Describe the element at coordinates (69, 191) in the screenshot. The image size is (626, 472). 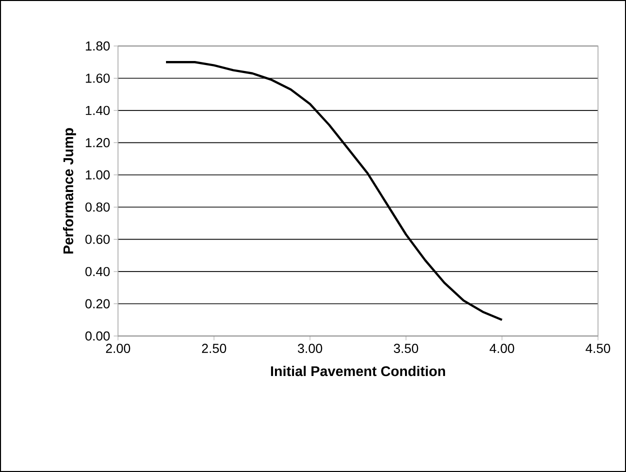
I see `y-axis-title: Performance Jump` at that location.